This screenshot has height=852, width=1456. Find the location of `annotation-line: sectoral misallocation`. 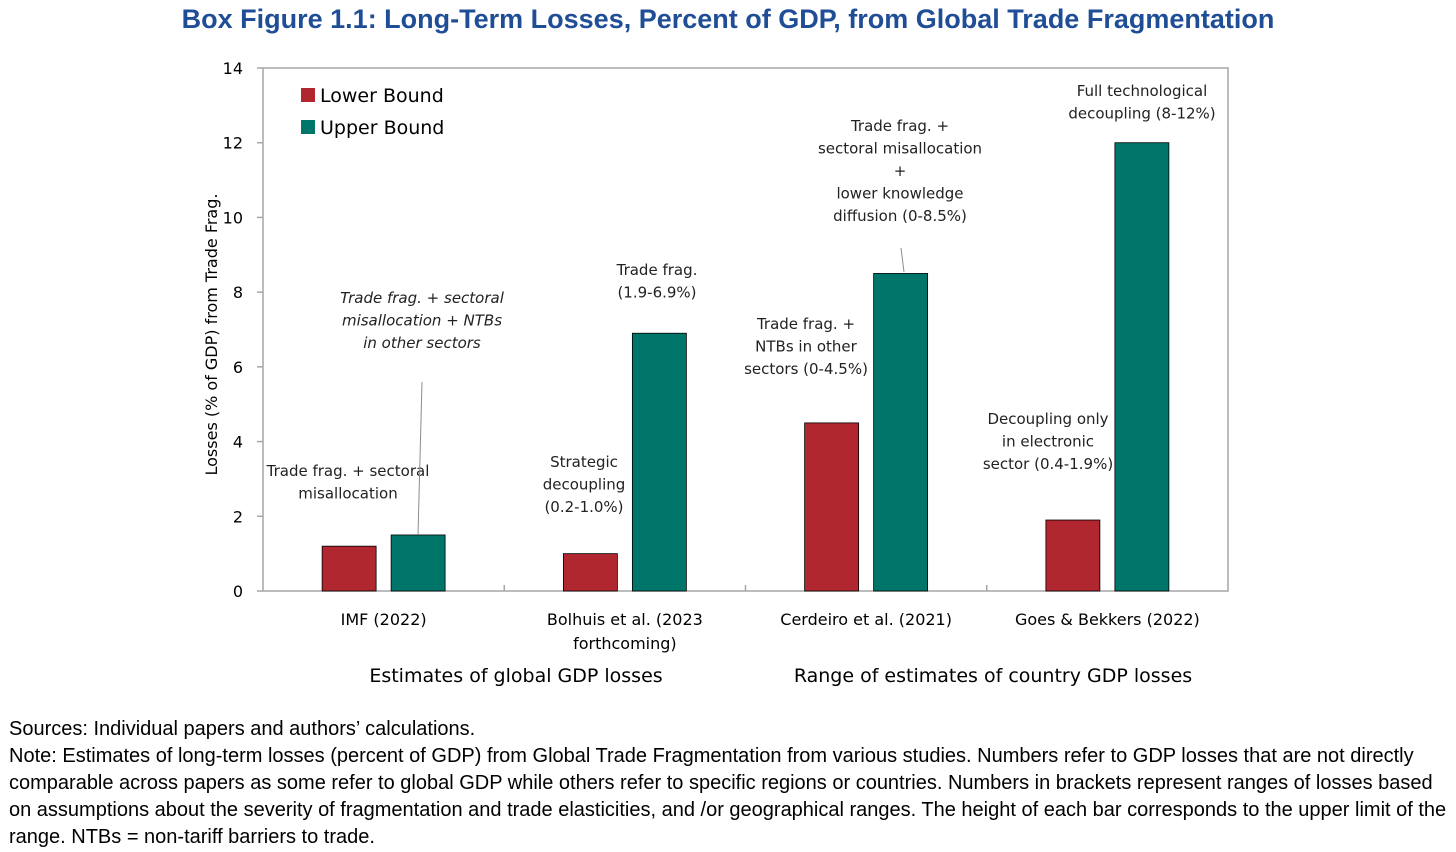

annotation-line: sectoral misallocation is located at coordinates (900, 149).